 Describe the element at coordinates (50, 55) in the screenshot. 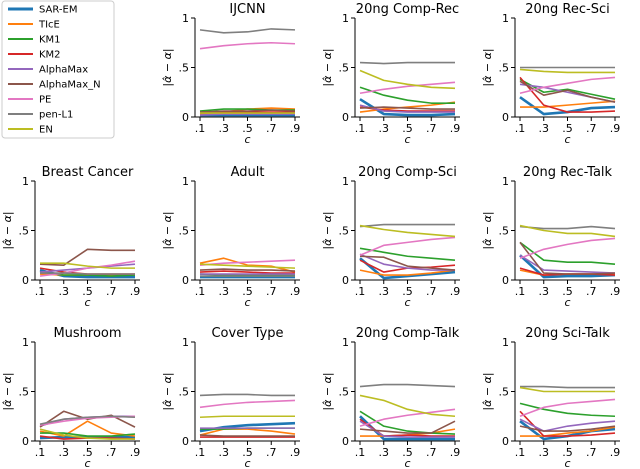

I see `legend-label: KM2` at that location.